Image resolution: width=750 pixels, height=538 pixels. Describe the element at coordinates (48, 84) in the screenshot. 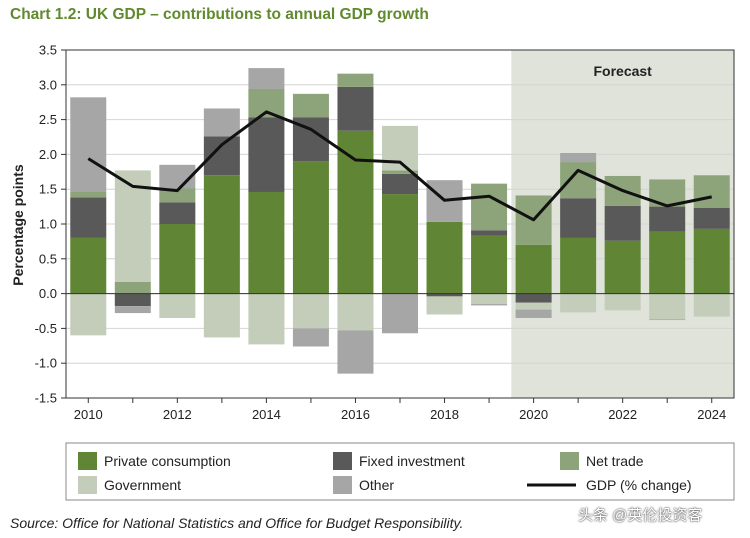

I see `y-tick-label: 3.0` at that location.